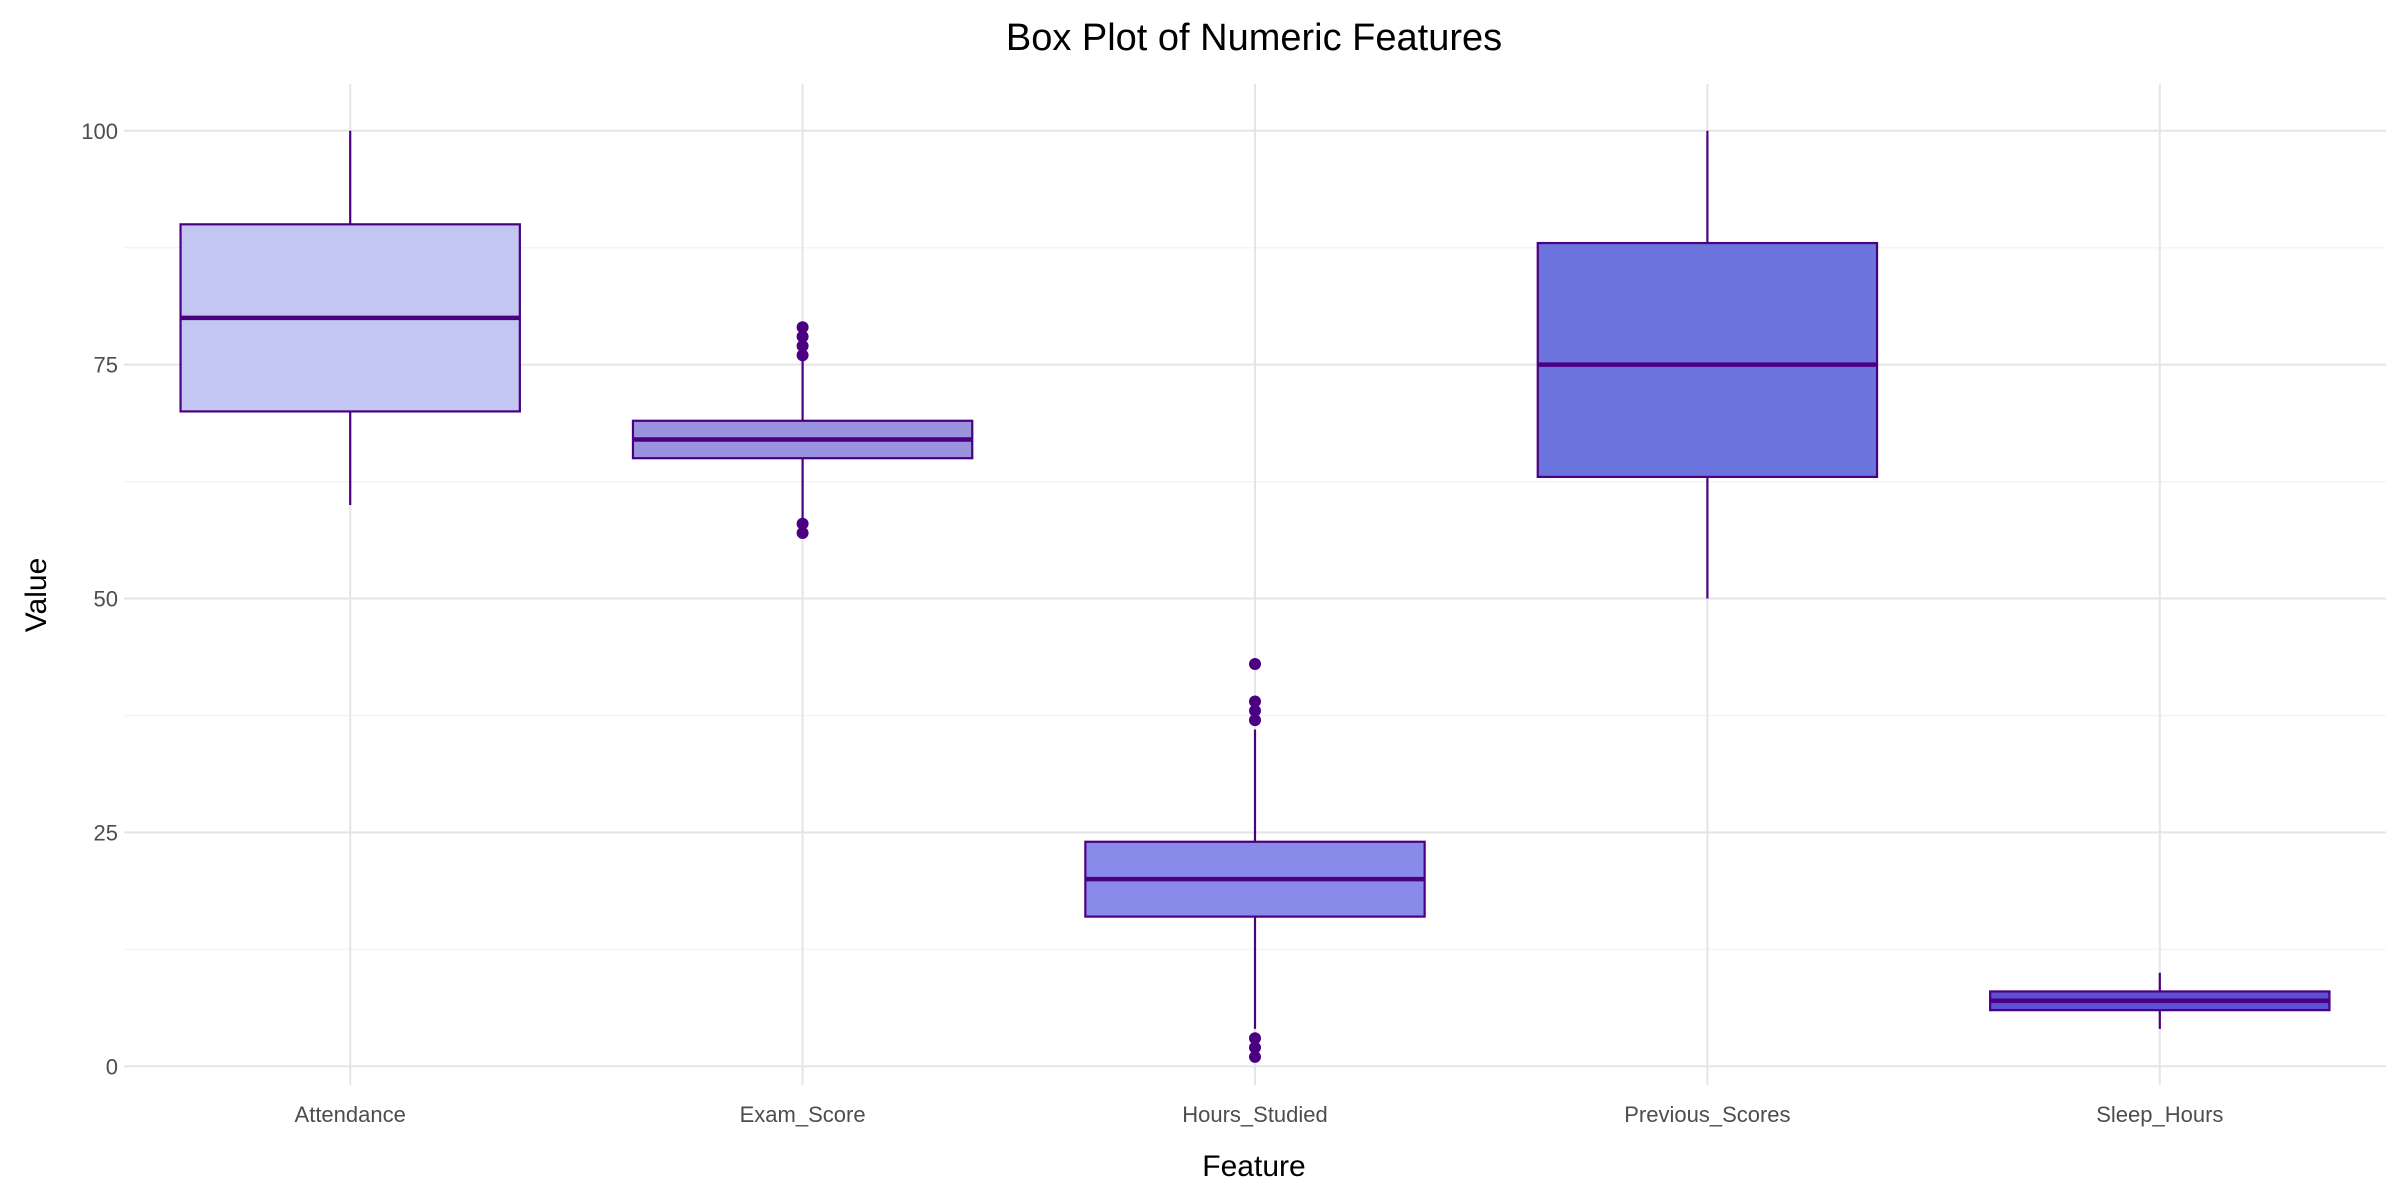 The height and width of the screenshot is (1200, 2400). I want to click on y-tick-label: 100, so click(99, 131).